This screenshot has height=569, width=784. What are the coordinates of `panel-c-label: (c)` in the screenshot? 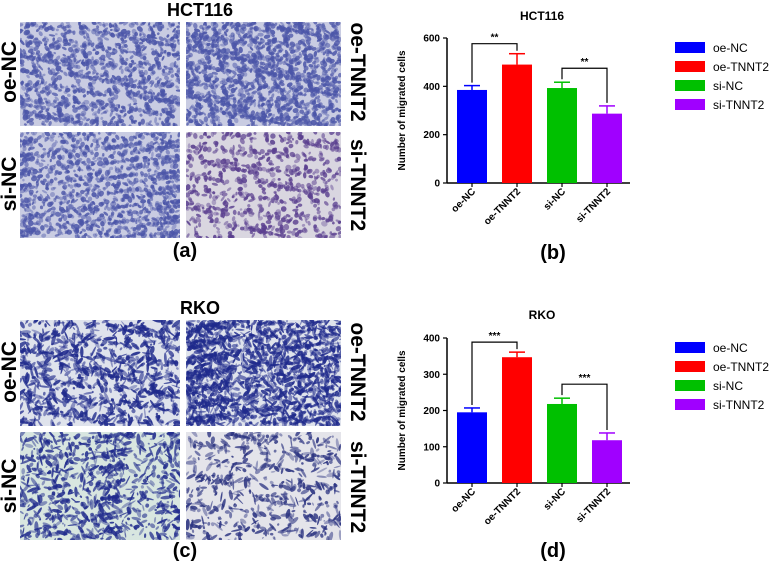 It's located at (185, 551).